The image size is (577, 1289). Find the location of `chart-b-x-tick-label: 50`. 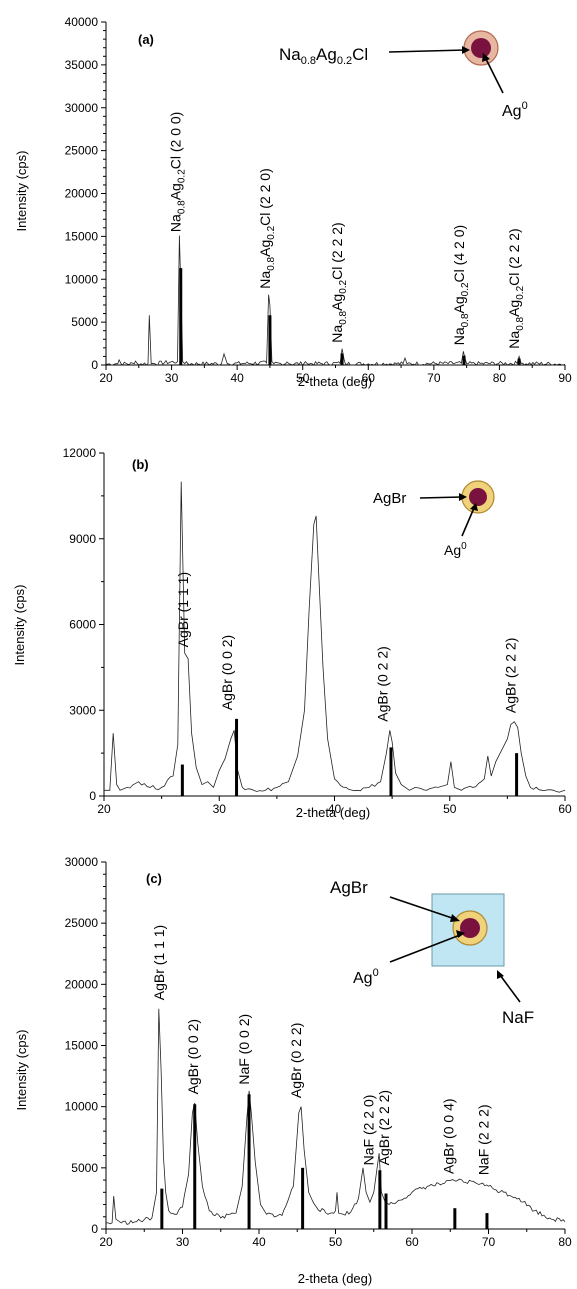

chart-b-x-tick-label: 50 is located at coordinates (450, 809).